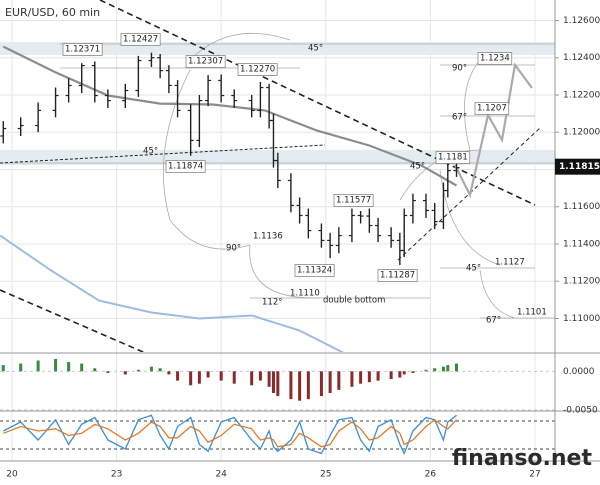  I want to click on x-tick-label: 25, so click(325, 475).